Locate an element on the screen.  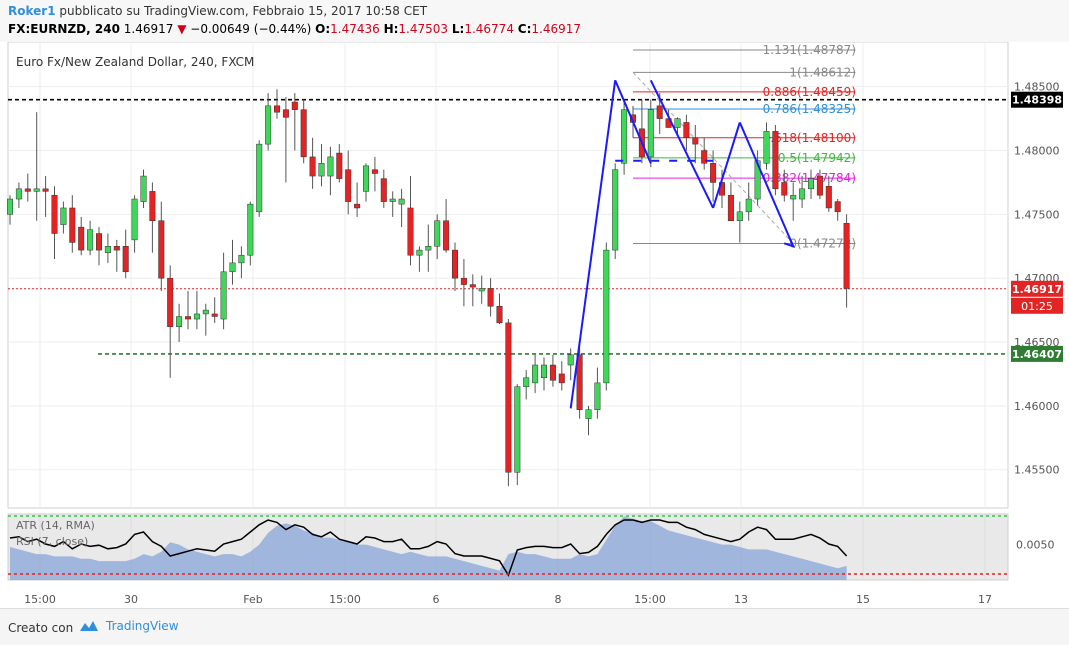
price-level-label: 1.46917 is located at coordinates (1037, 289).